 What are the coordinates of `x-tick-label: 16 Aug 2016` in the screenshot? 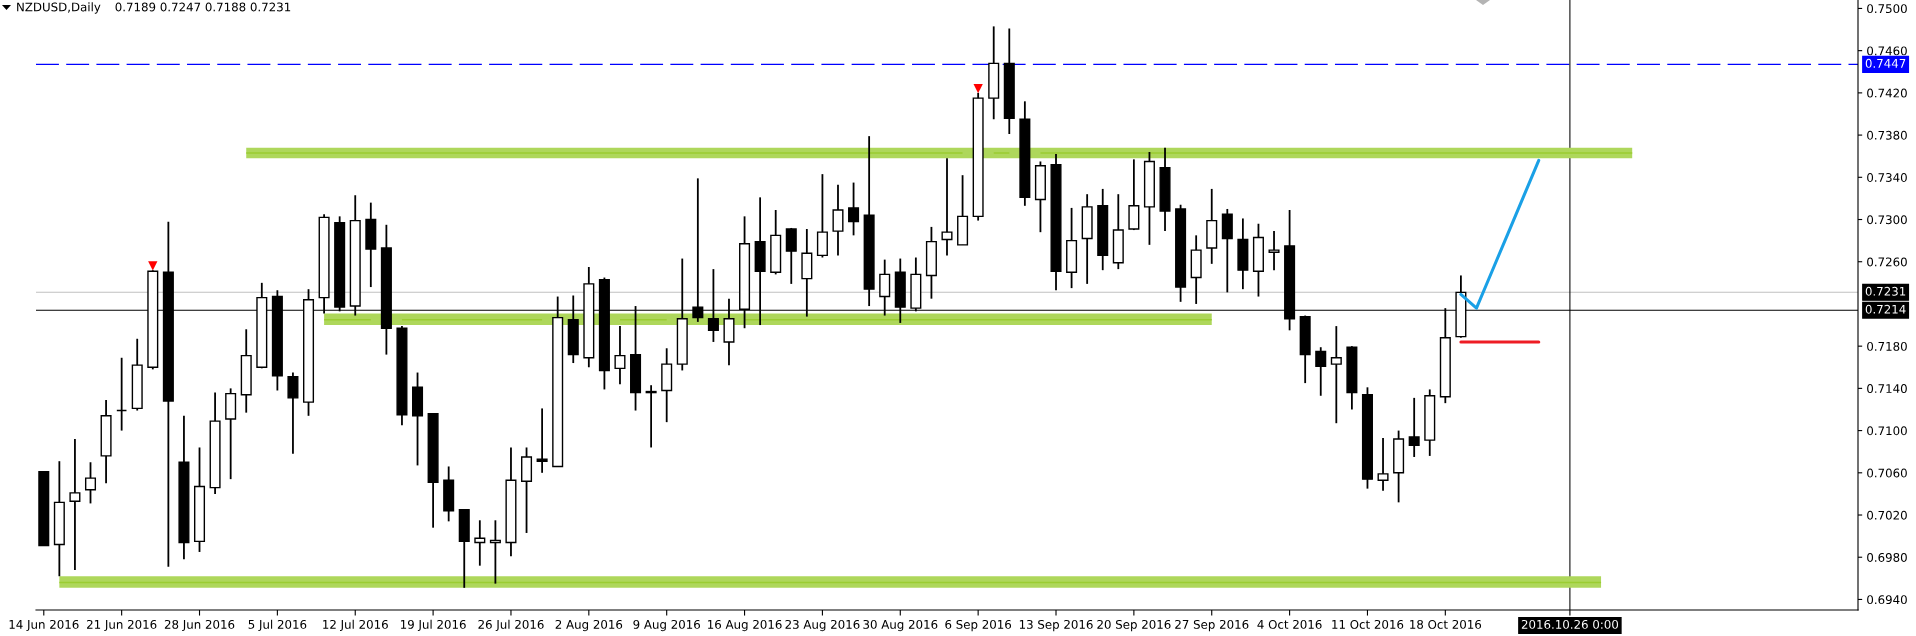 It's located at (745, 625).